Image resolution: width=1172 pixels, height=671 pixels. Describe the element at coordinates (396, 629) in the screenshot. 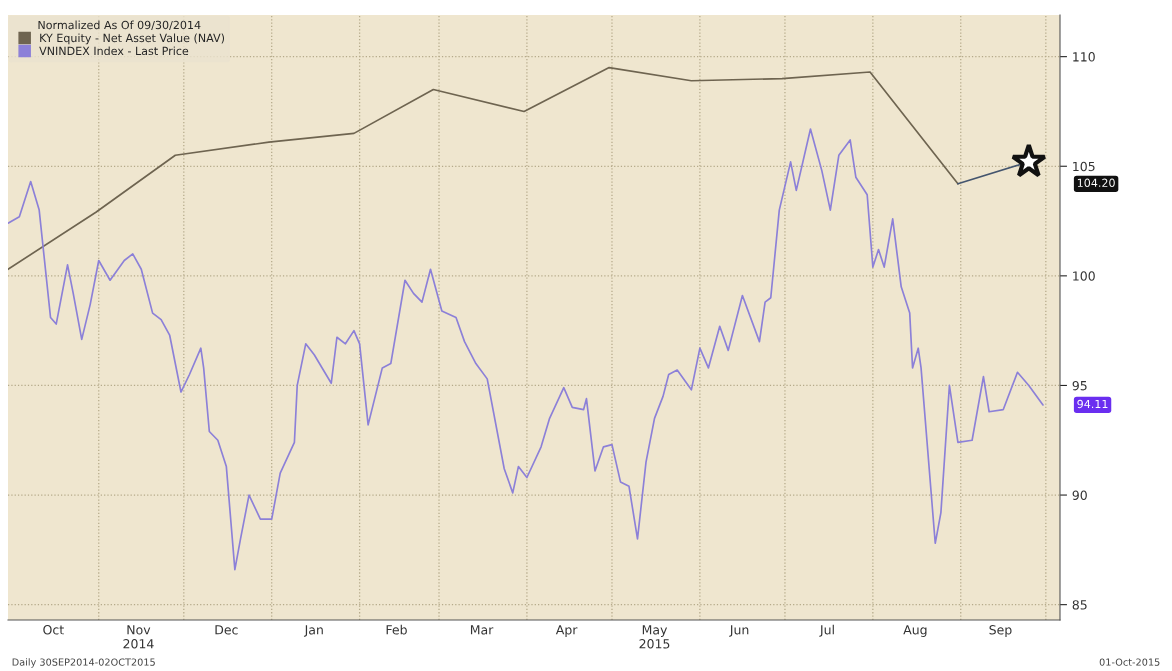

I see `x-tick-label: Feb` at that location.